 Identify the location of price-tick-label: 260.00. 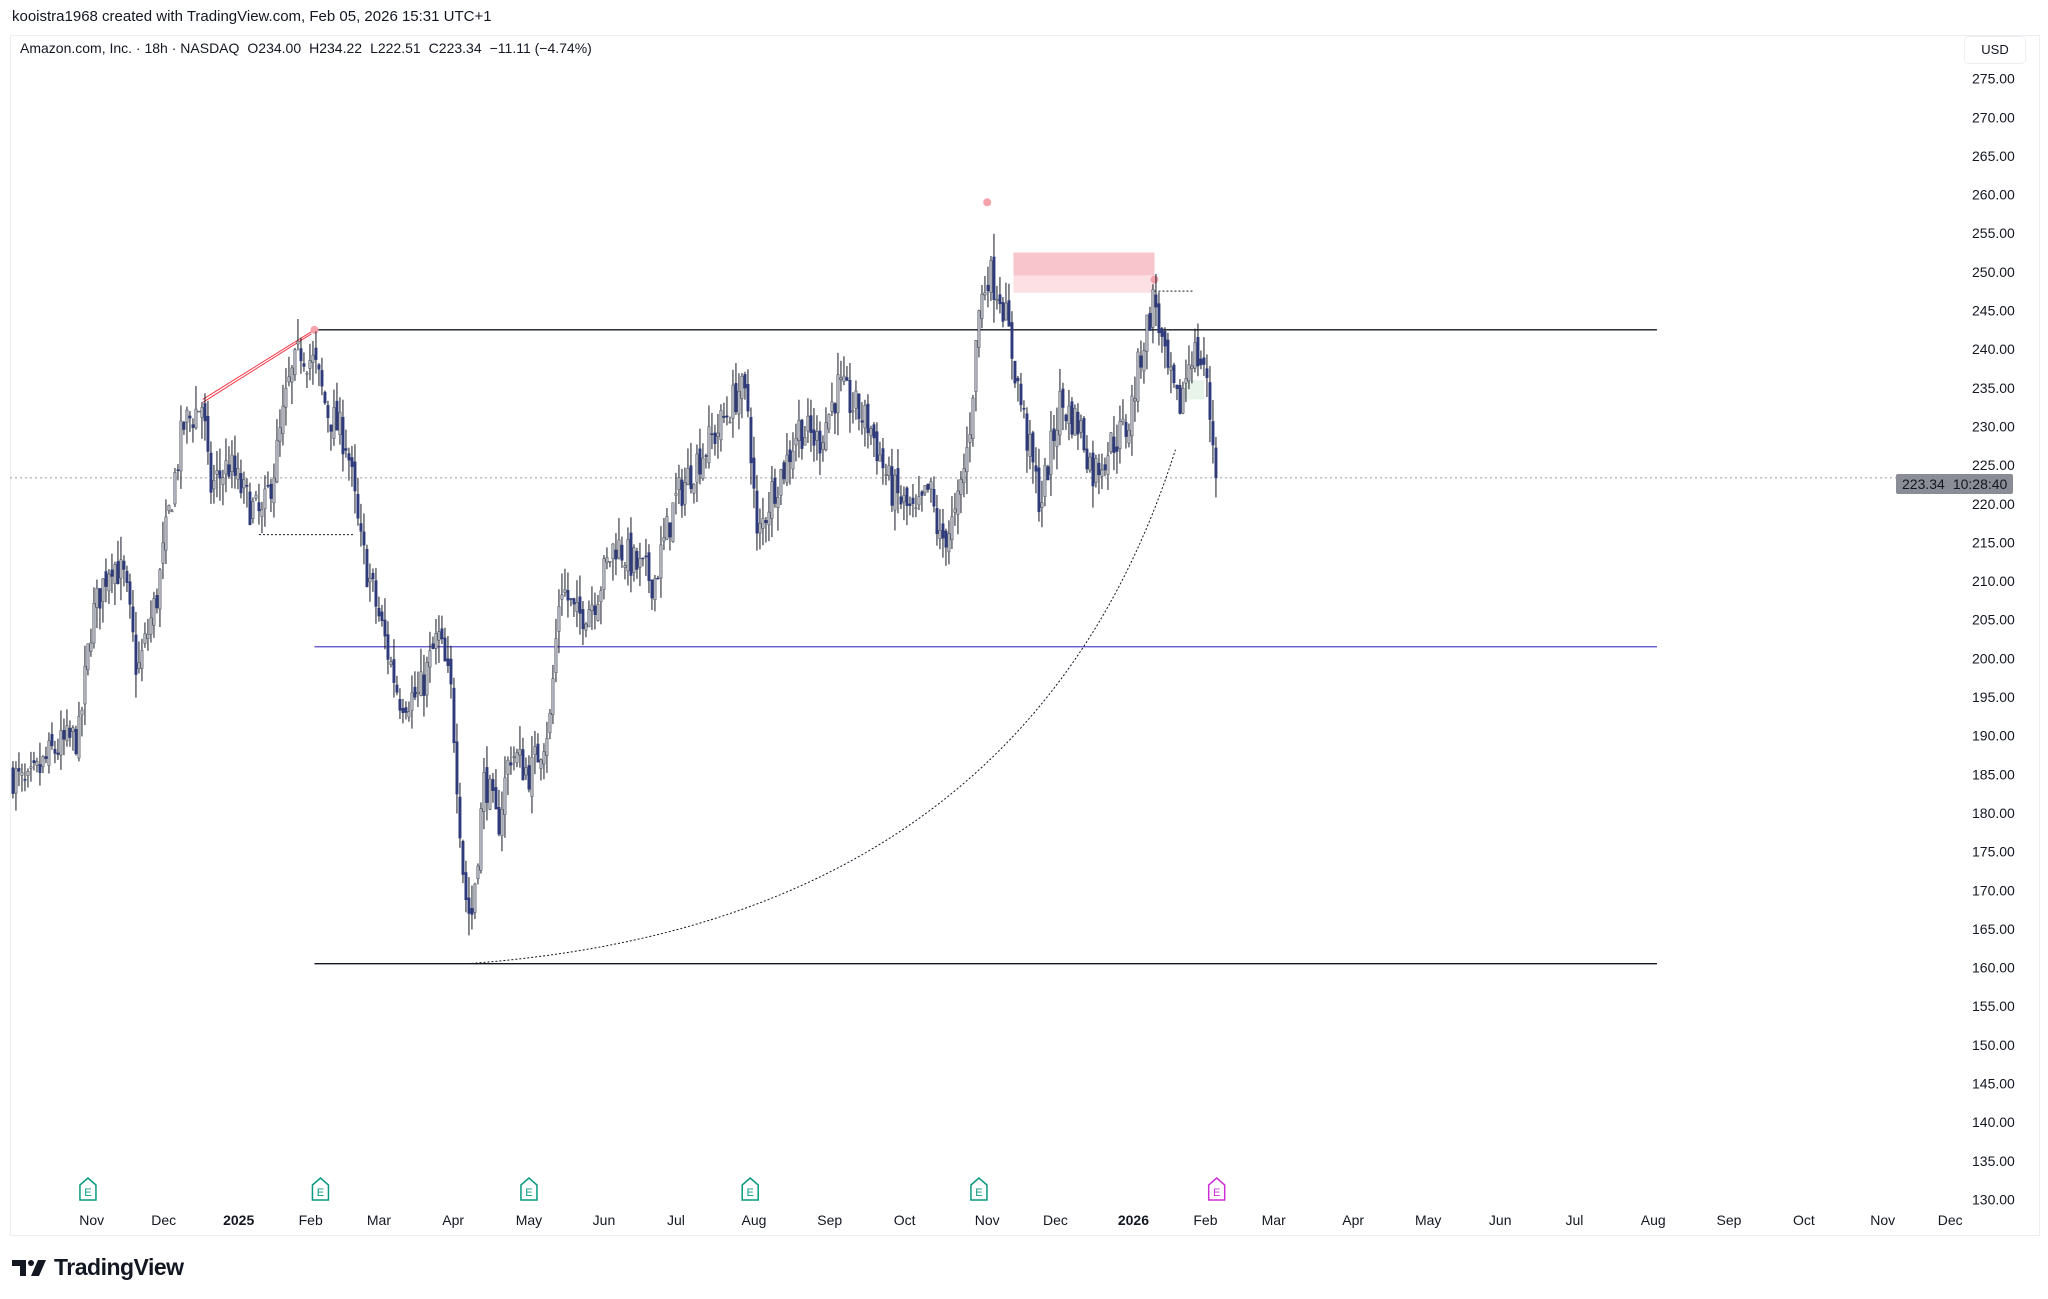
(1993, 195).